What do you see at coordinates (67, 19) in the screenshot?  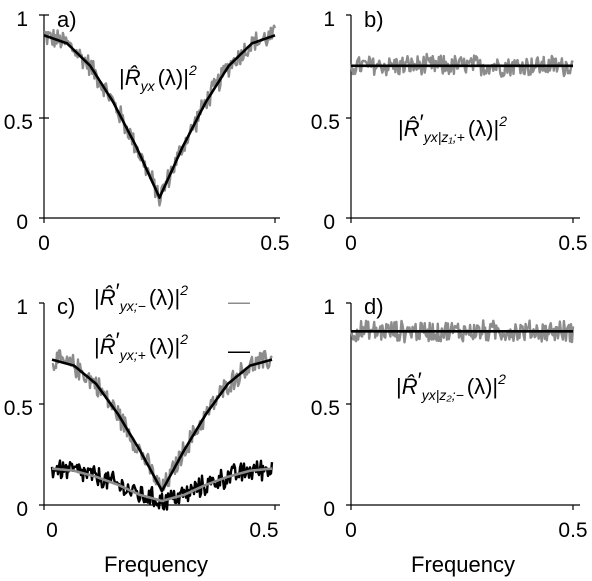 I see `panel-a-label: a)` at bounding box center [67, 19].